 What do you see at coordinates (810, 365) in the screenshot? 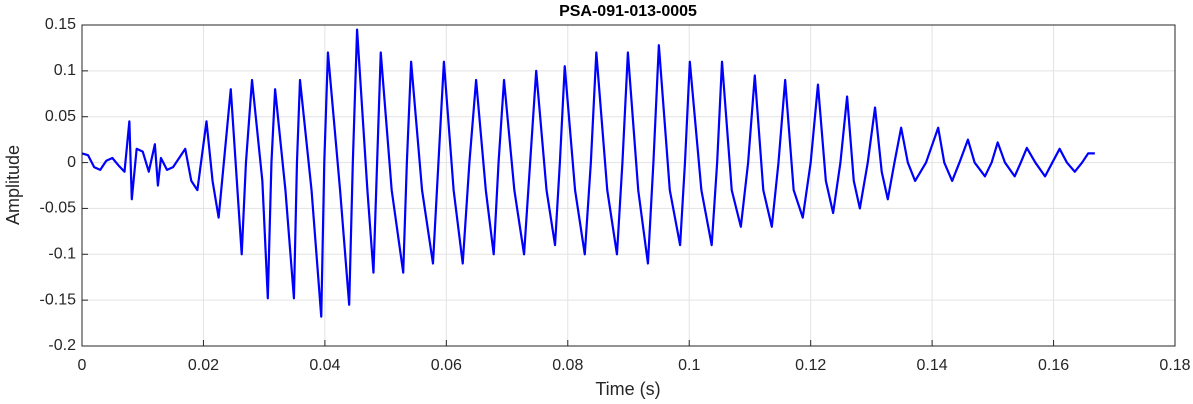
I see `x-tick-label: 0.12` at bounding box center [810, 365].